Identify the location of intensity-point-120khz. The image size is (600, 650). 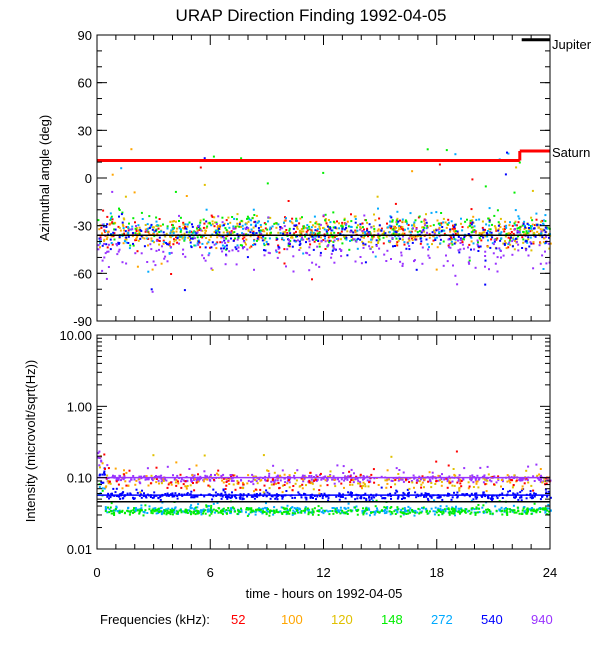
(440, 480).